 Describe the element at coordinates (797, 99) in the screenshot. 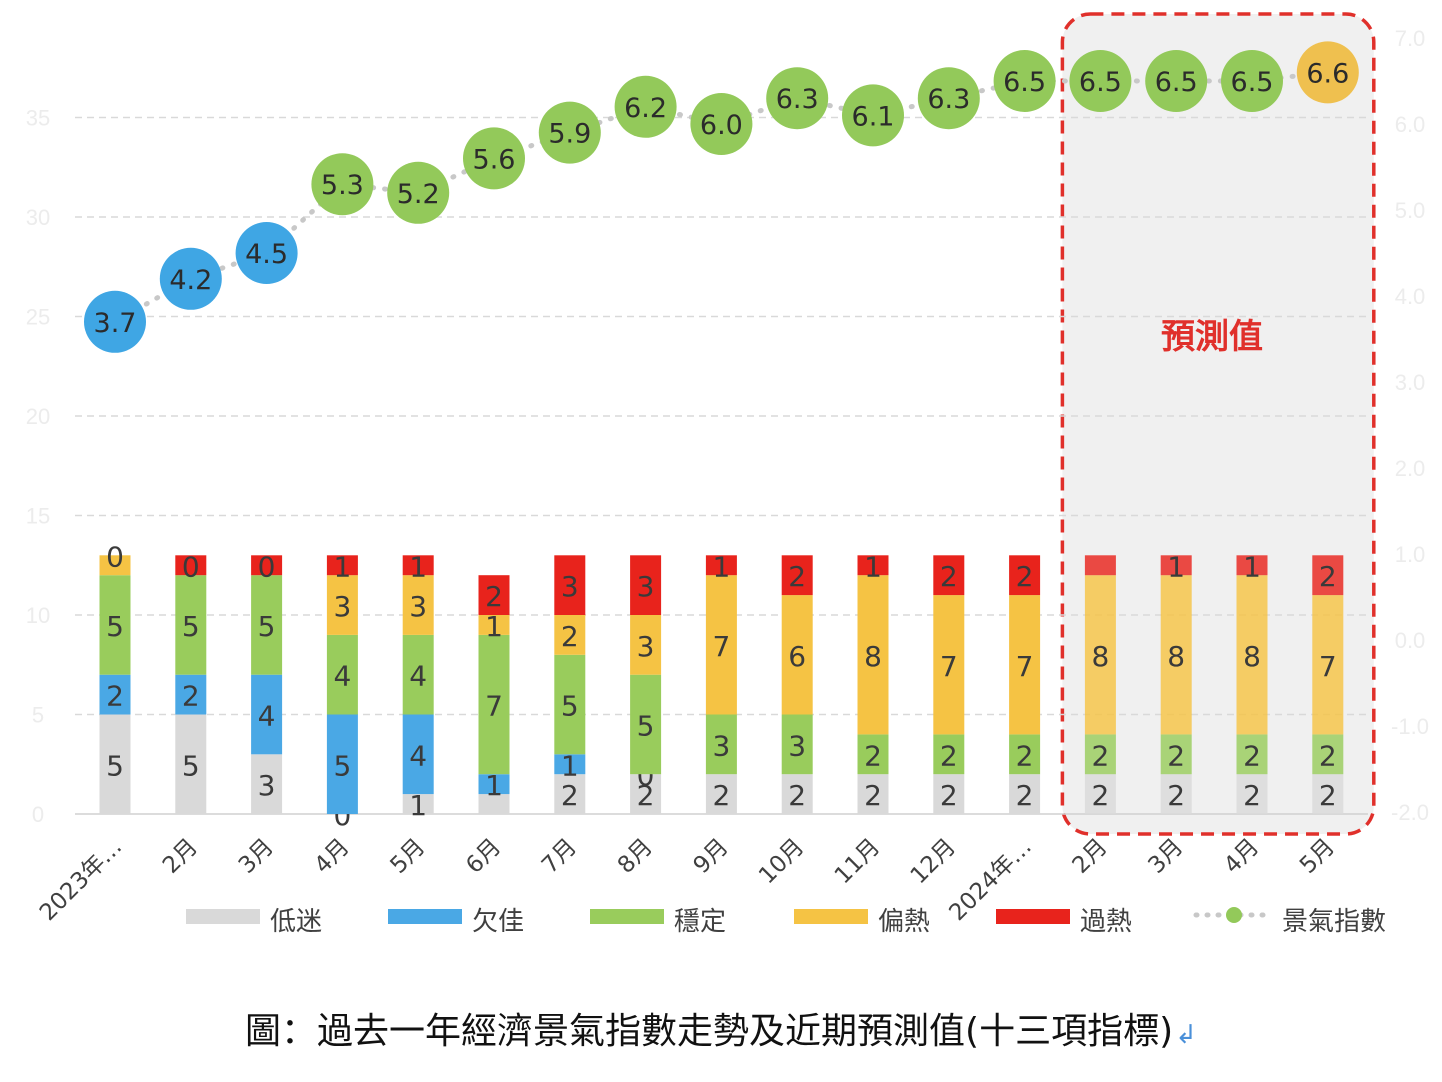

I see `index-point-label: 6.3` at that location.